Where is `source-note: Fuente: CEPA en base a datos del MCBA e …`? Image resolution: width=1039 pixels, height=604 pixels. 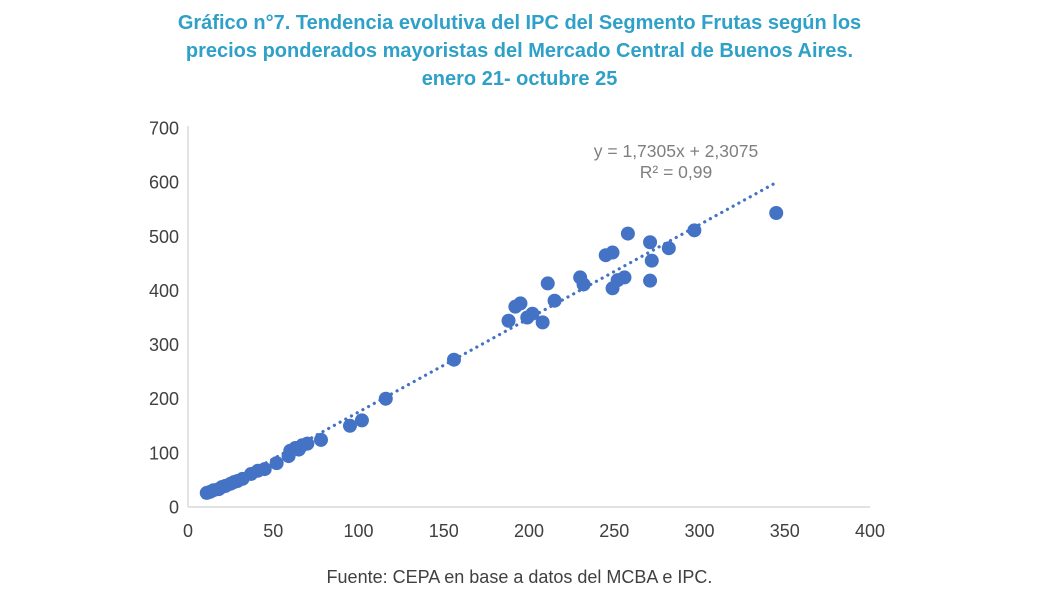 source-note: Fuente: CEPA en base a datos del MCBA e … is located at coordinates (519, 577).